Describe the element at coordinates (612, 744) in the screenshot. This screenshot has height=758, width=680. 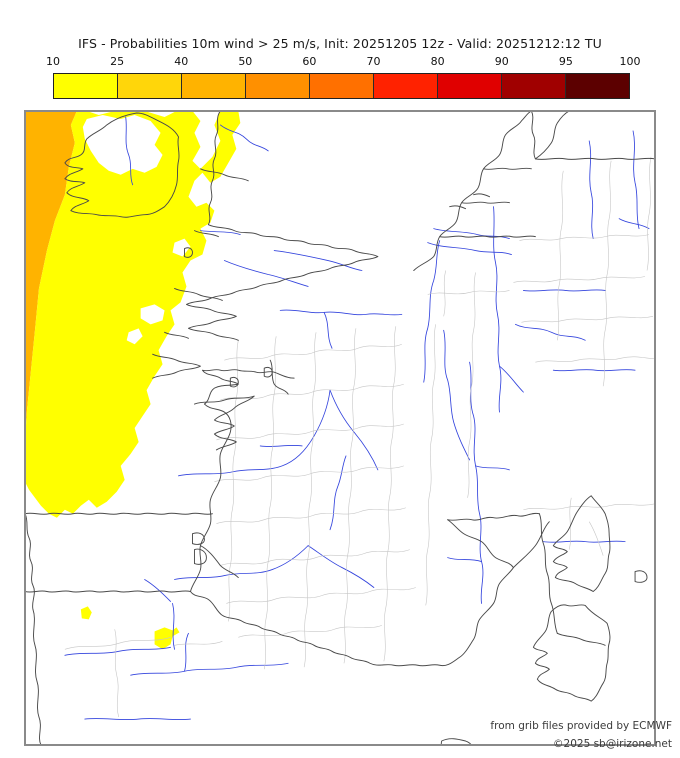
I see `credits-copyright: ©2025 sb@irizone.net` at that location.